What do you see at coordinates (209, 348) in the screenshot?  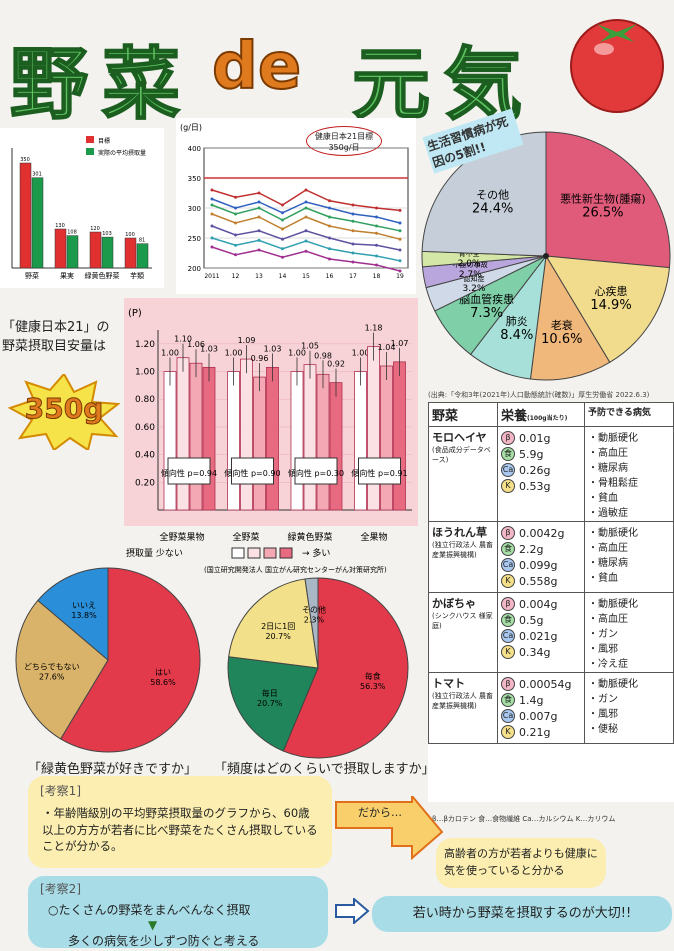 I see `risk-value: 1.03` at bounding box center [209, 348].